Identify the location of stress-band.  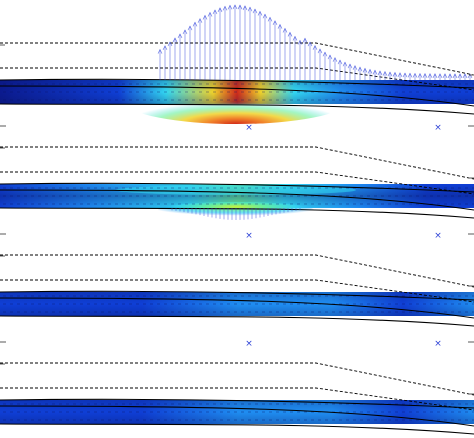
(236, 190).